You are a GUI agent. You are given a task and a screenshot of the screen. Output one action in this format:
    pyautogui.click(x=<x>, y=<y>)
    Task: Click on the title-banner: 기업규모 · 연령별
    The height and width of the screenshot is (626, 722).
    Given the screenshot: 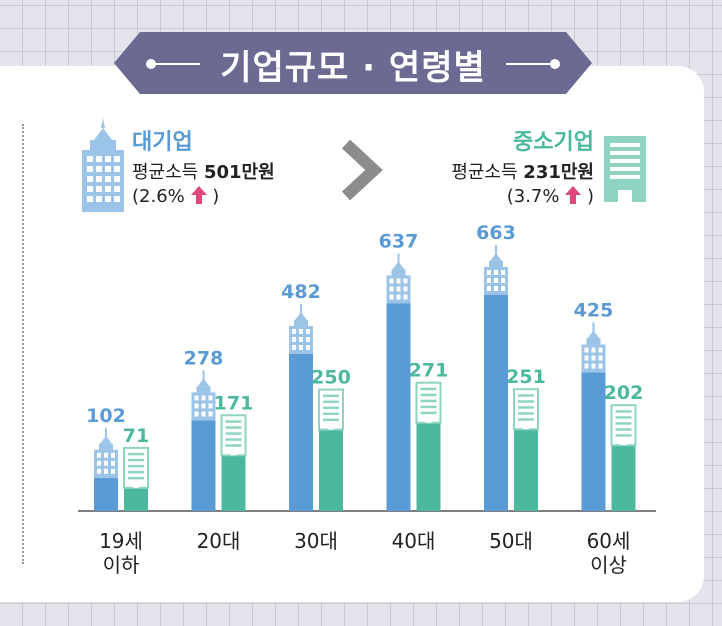 What is the action you would take?
    pyautogui.click(x=353, y=63)
    